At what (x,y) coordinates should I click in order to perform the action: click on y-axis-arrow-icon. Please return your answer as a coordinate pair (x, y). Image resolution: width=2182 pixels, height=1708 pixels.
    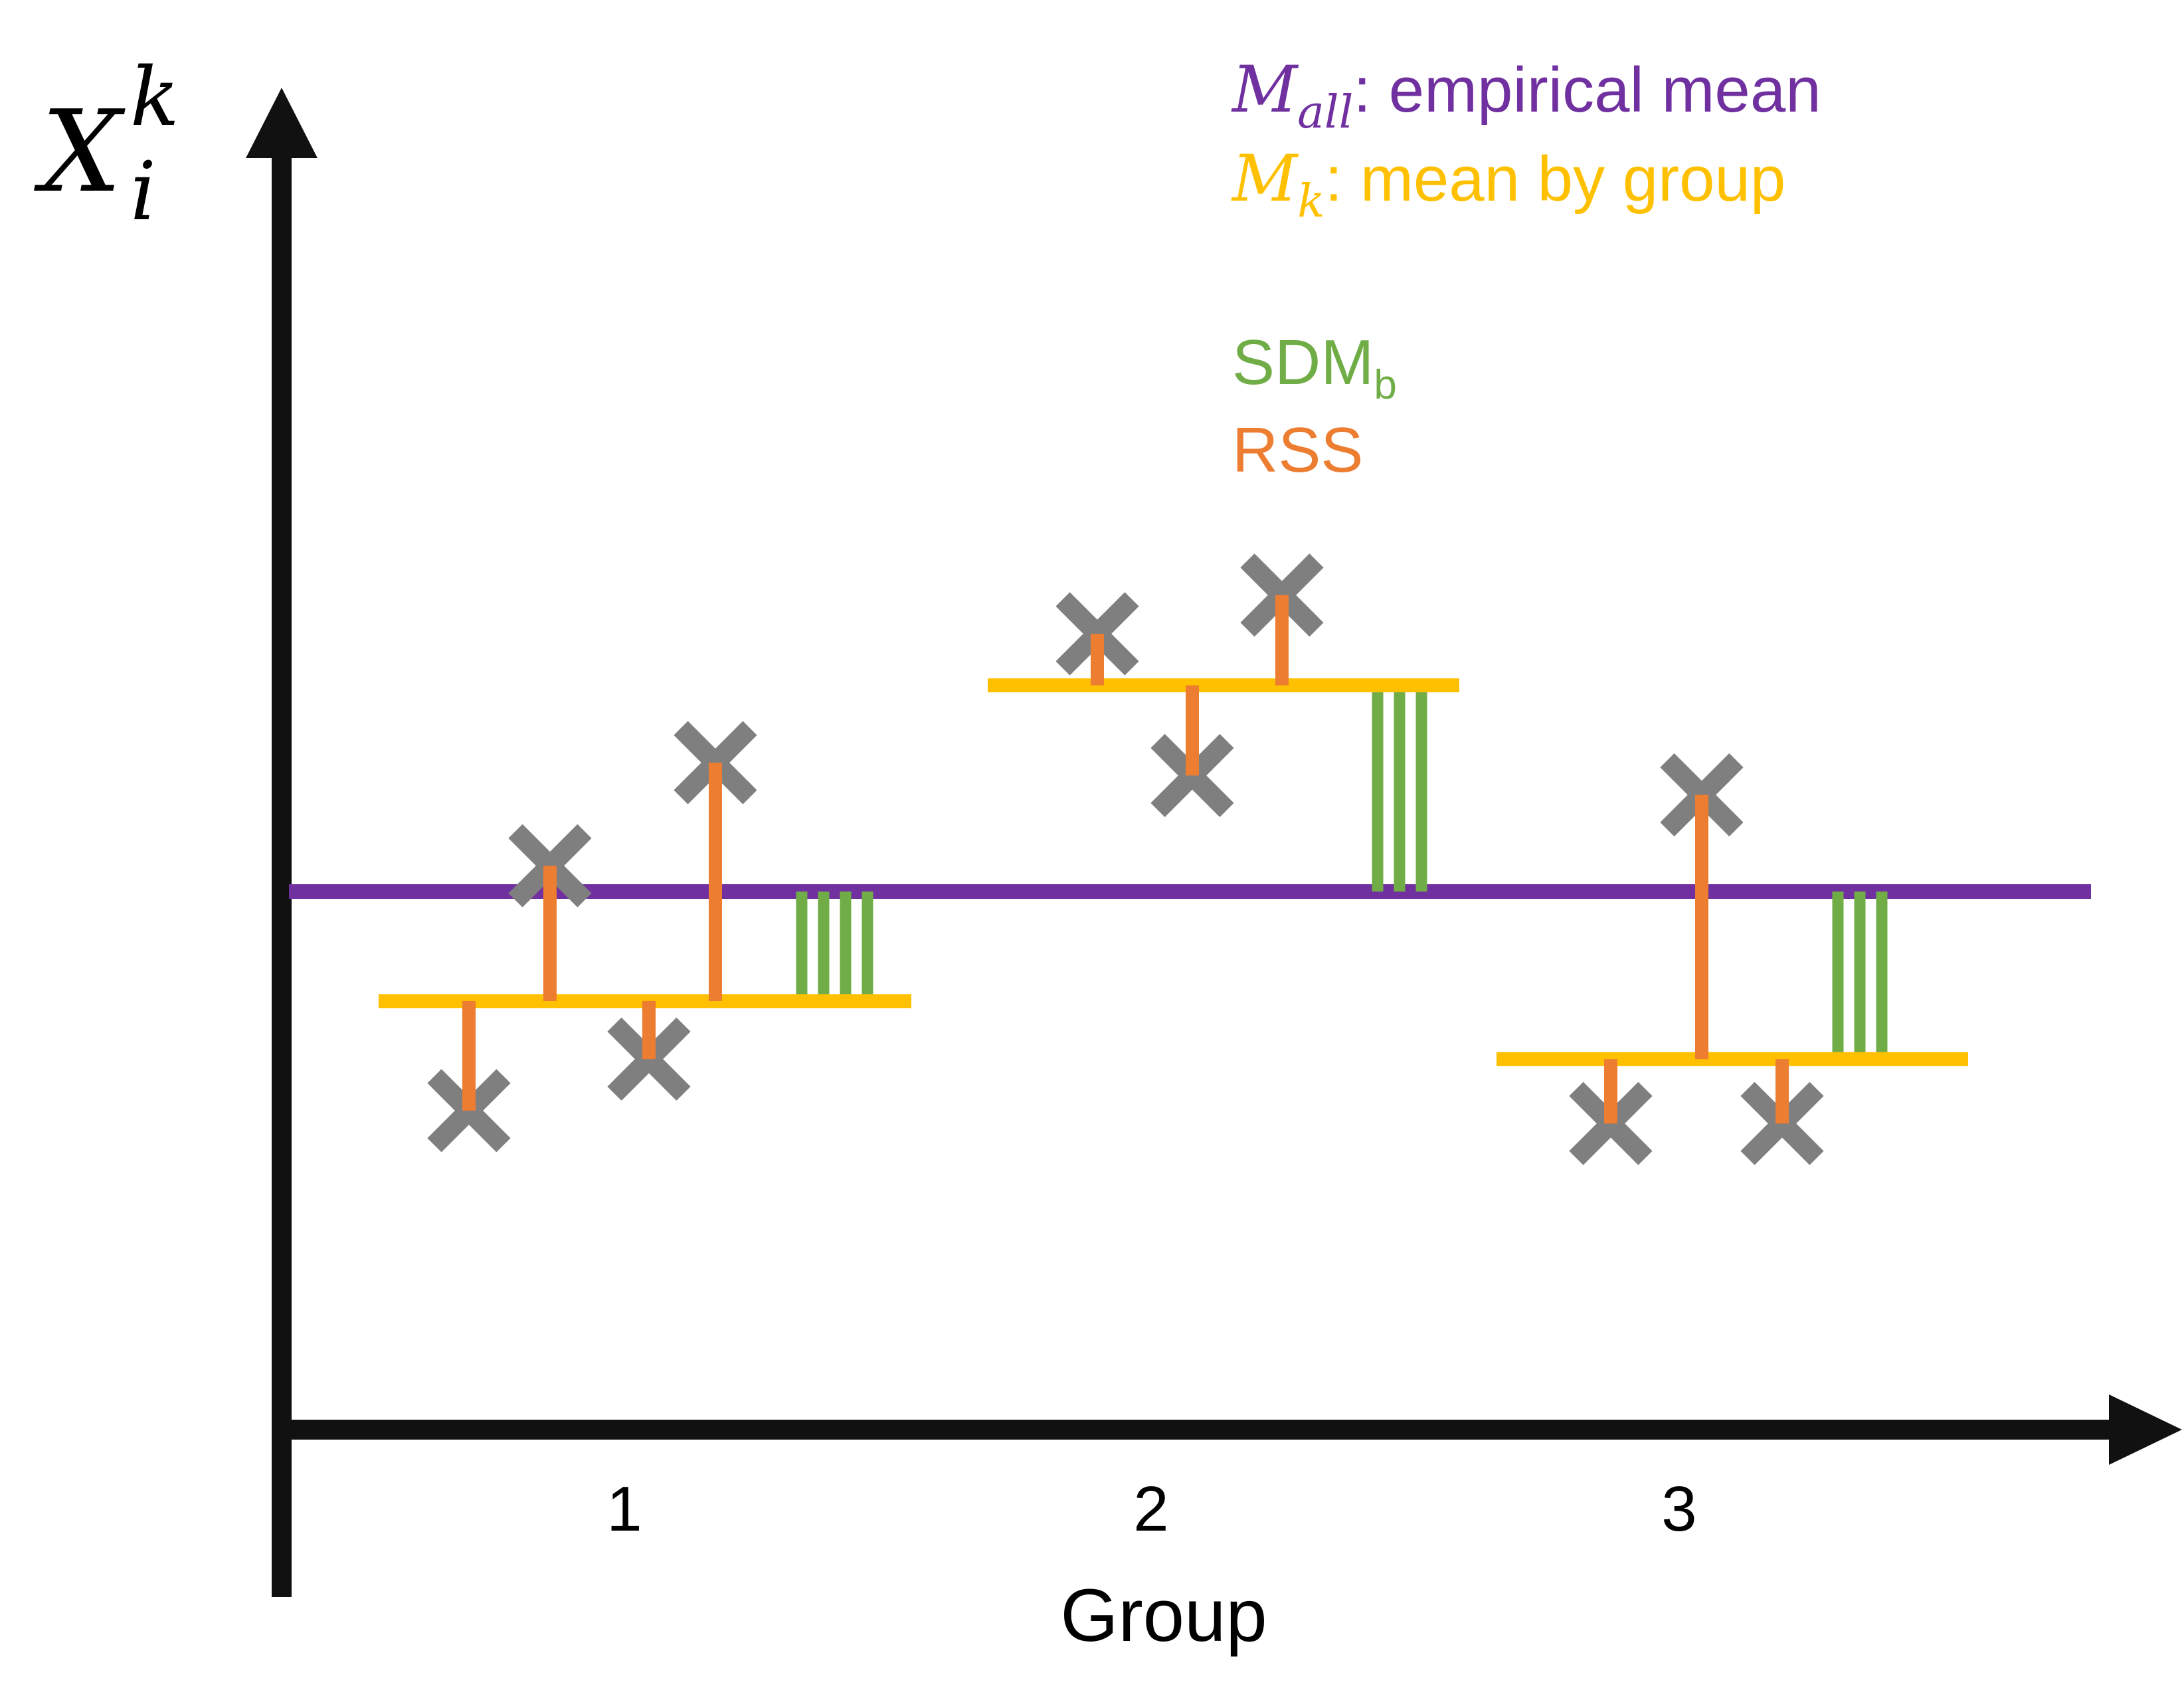
    Looking at the image, I should click on (282, 123).